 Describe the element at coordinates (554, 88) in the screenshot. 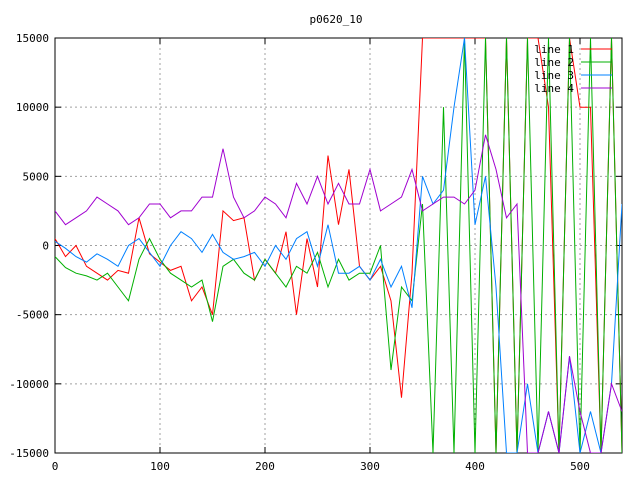

I see `legend-label-4: line 4` at that location.